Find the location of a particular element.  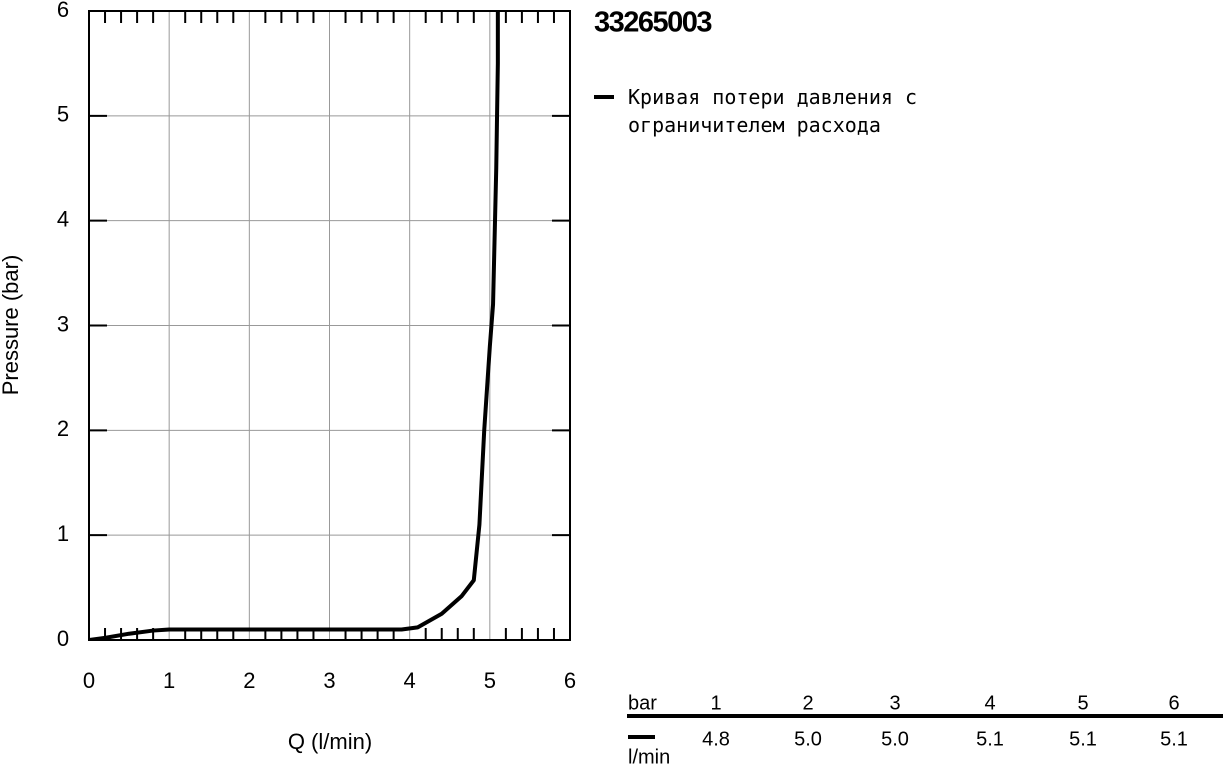

table-header: 3 is located at coordinates (894, 703).